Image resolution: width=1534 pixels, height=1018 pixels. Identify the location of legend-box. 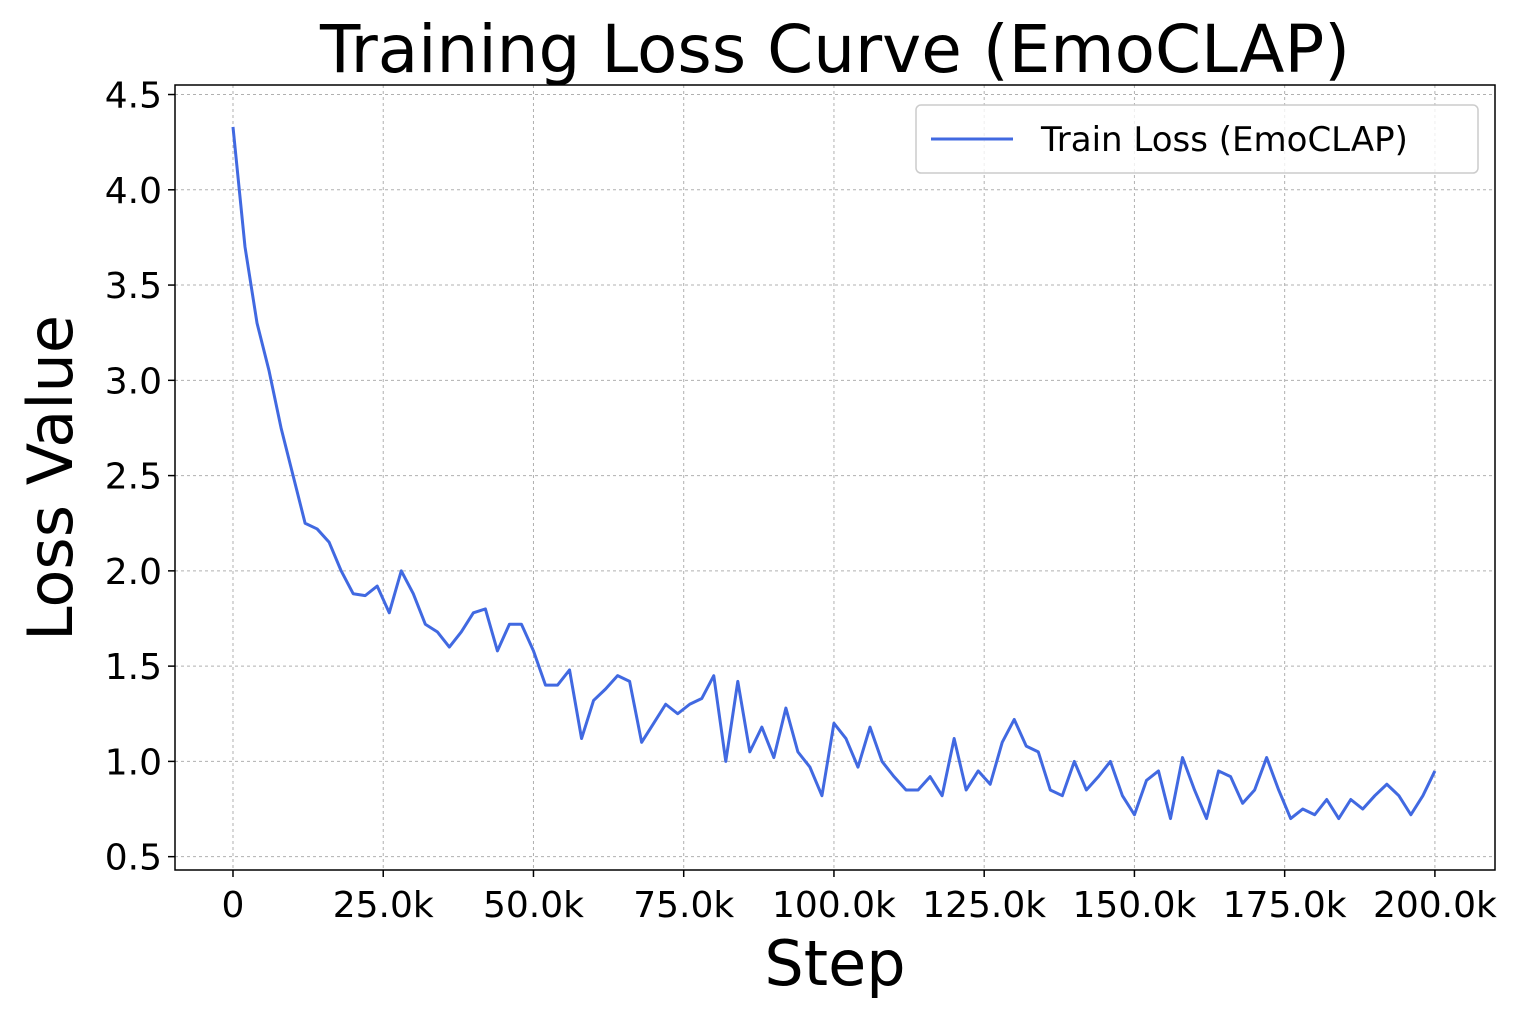
(1197, 139).